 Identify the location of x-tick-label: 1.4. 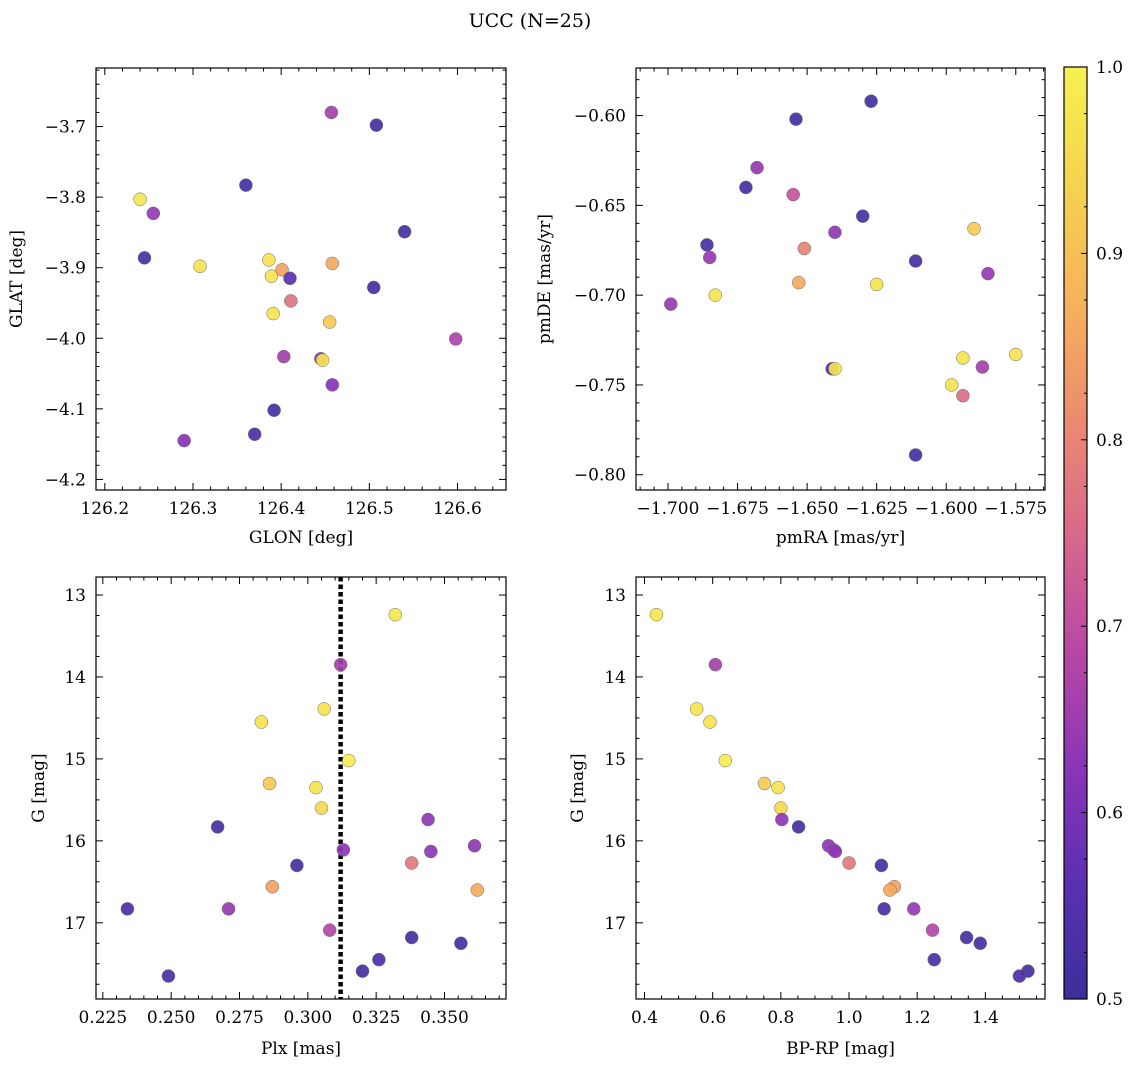
(985, 1018).